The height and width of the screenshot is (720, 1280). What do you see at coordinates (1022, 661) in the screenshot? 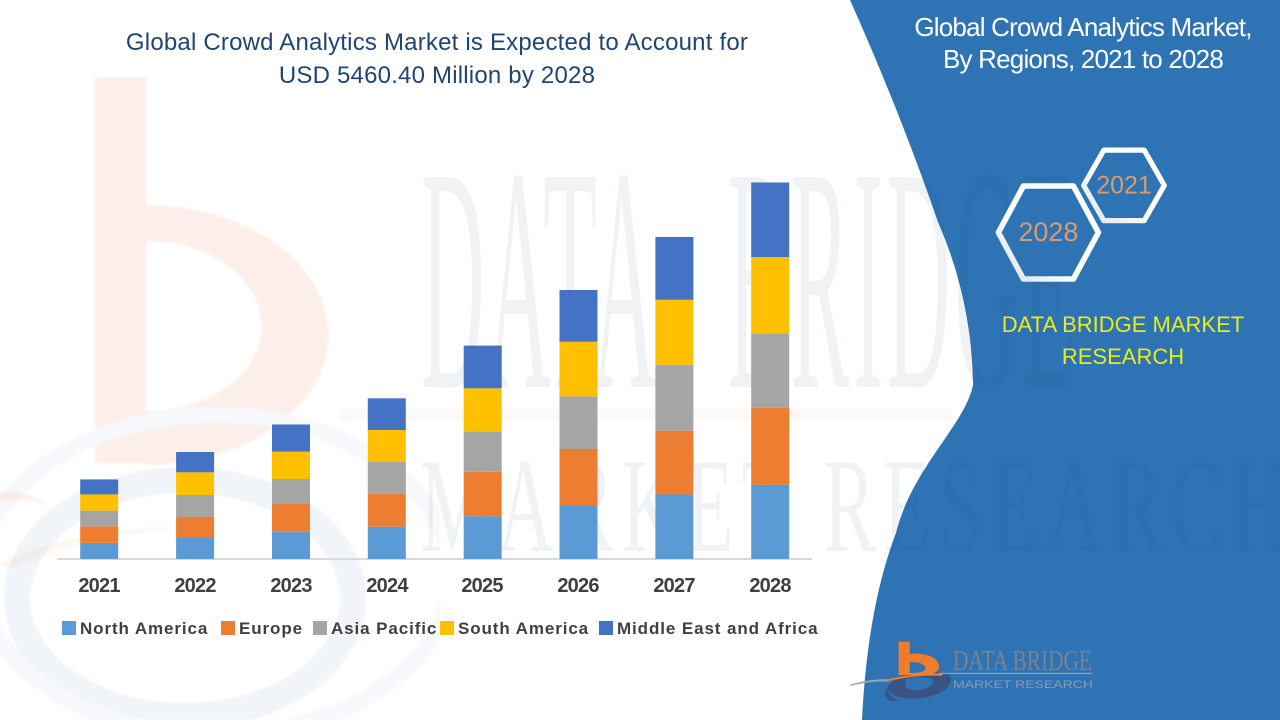
I see `svg-text: DATA BRIDGE` at bounding box center [1022, 661].